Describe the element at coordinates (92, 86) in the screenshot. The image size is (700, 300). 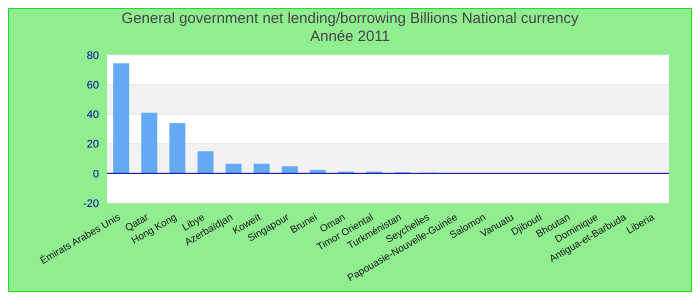
I see `y-tick-label: 60` at that location.